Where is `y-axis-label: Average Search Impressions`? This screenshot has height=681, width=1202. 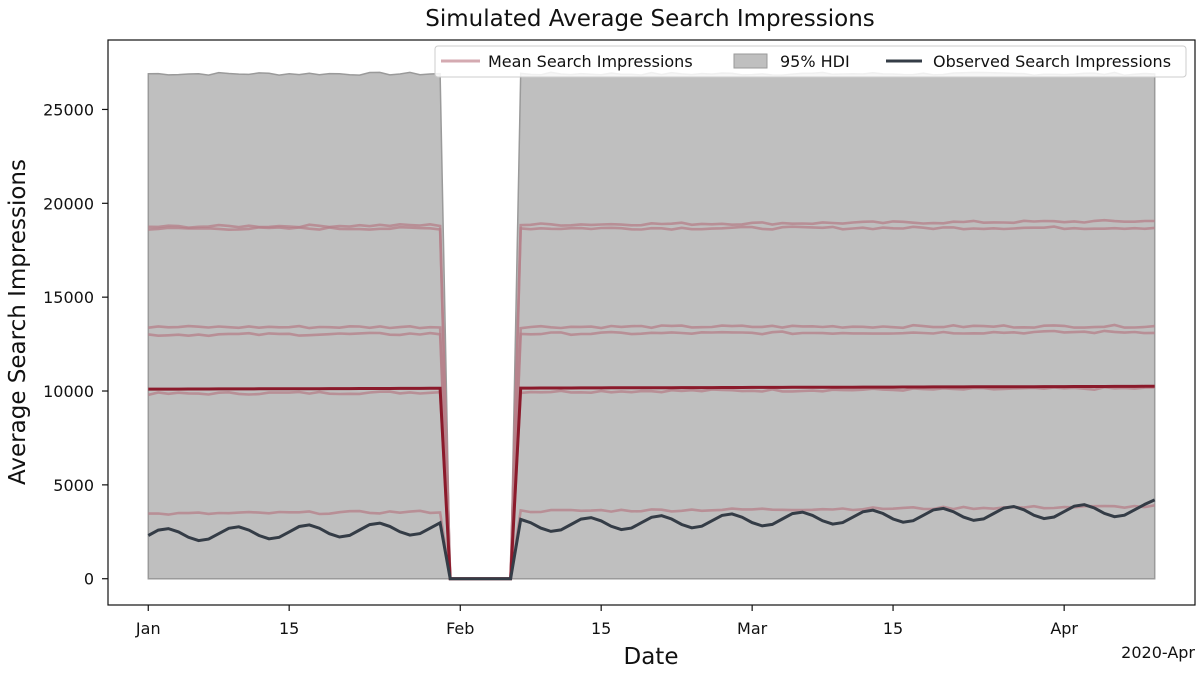
y-axis-label: Average Search Impressions is located at coordinates (18, 322).